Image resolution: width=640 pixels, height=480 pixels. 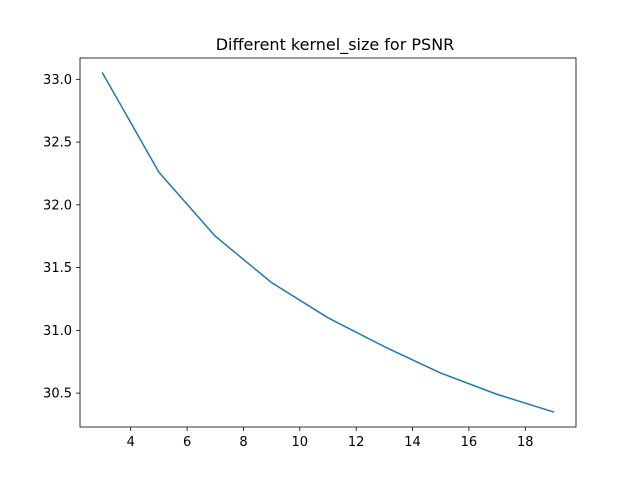 What do you see at coordinates (356, 442) in the screenshot?
I see `x-tick-label: 12` at bounding box center [356, 442].